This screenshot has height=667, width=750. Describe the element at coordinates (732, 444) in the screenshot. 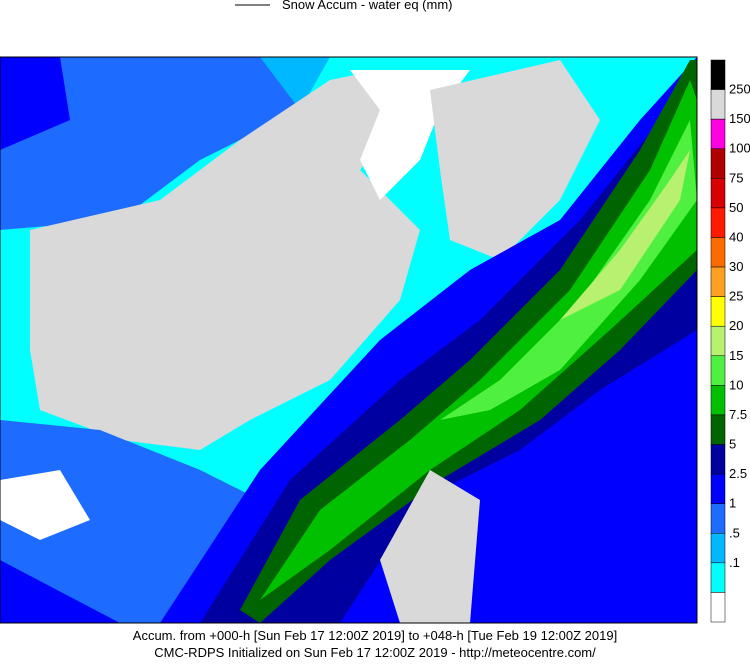

I see `colorbar-label: 5` at that location.